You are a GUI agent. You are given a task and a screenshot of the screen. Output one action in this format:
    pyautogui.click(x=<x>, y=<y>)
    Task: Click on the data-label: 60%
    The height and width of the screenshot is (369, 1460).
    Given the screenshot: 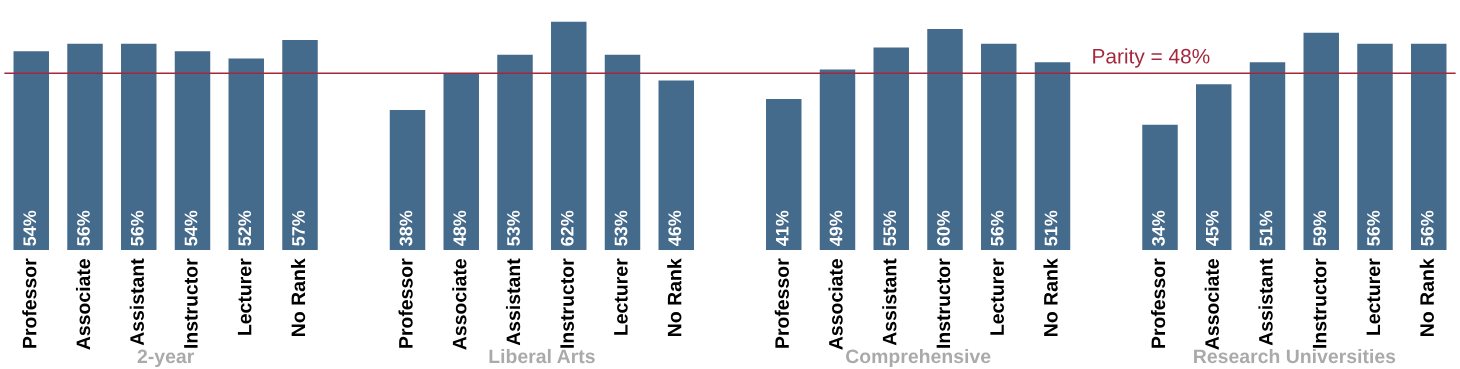 What is the action you would take?
    pyautogui.click(x=943, y=228)
    